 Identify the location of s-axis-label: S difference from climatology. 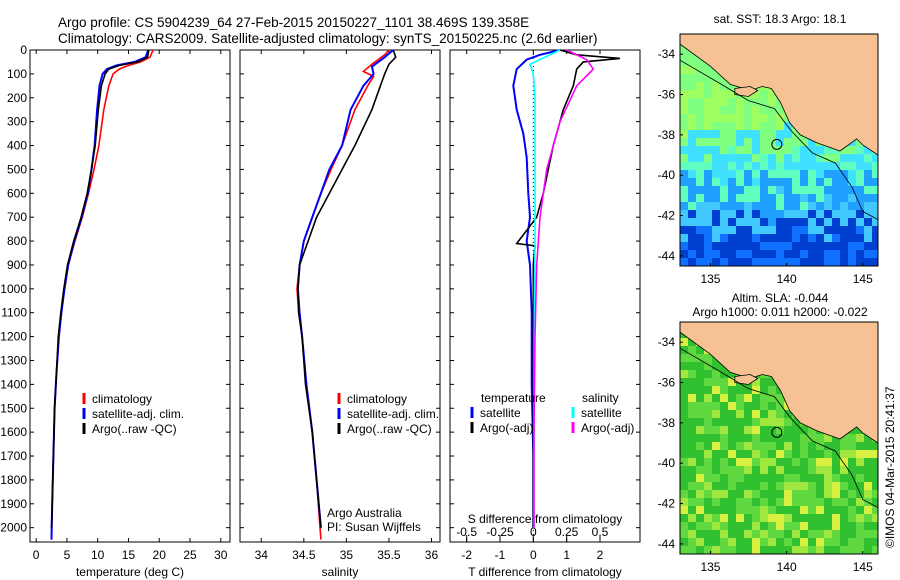
(545, 519).